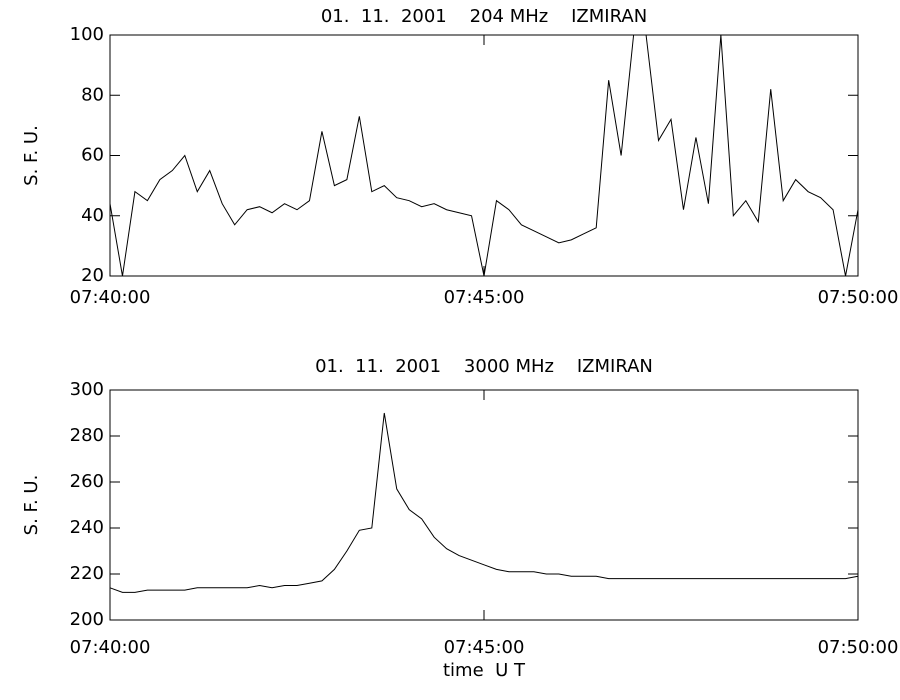  What do you see at coordinates (484, 670) in the screenshot?
I see `x-axis-label: time U T` at bounding box center [484, 670].